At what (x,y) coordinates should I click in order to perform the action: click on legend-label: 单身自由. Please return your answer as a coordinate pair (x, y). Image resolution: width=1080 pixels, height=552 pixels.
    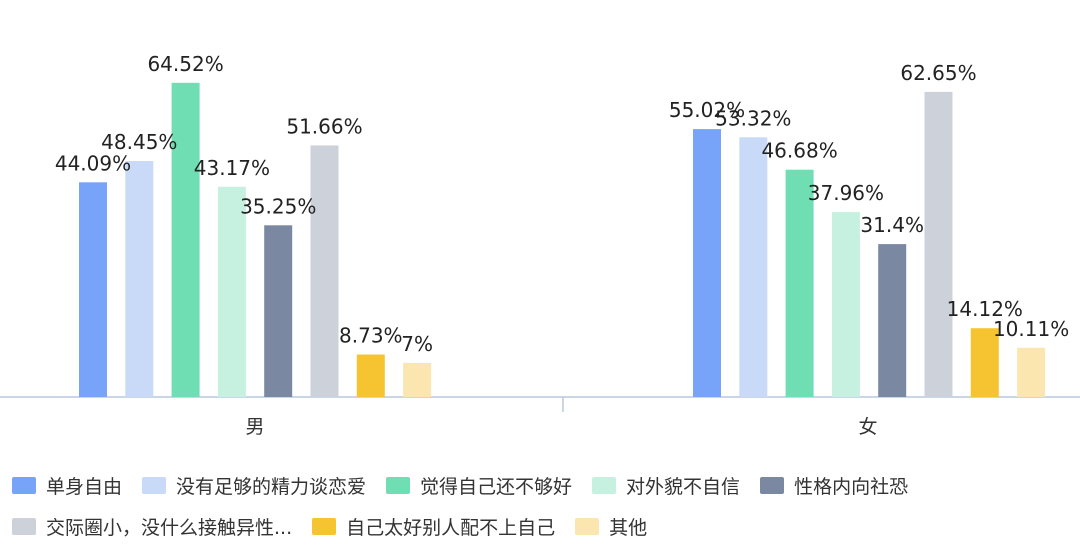
    Looking at the image, I should click on (84, 486).